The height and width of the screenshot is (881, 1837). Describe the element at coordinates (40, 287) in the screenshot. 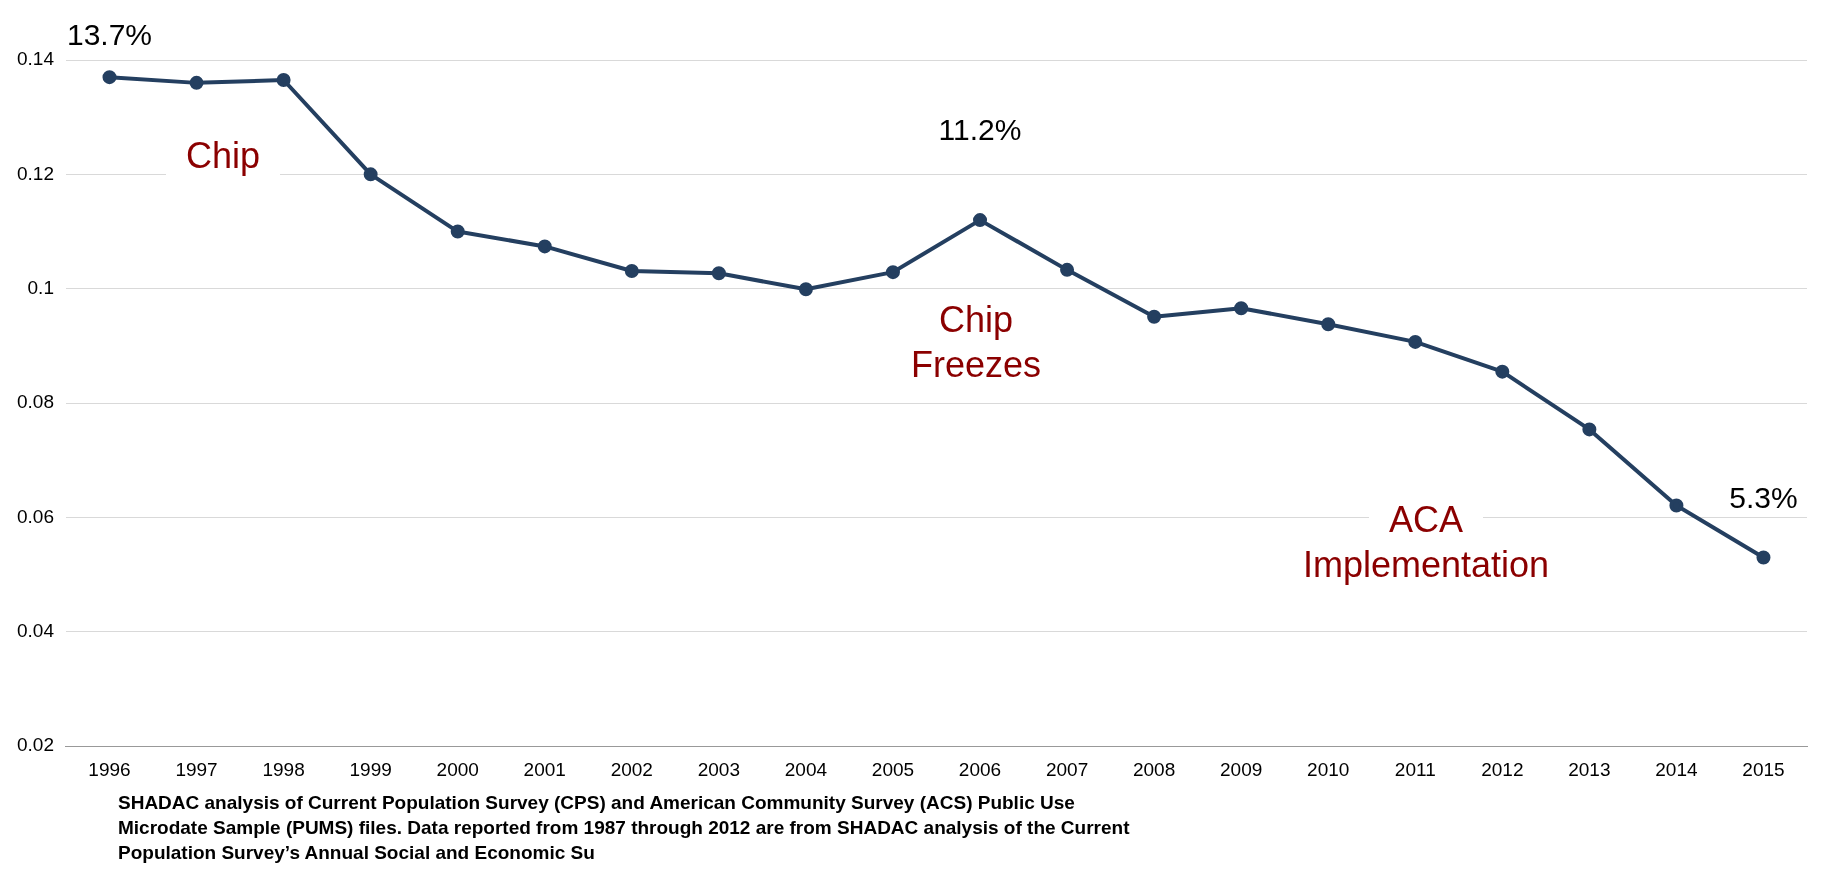

I see `y-tick-label: 0.1` at that location.